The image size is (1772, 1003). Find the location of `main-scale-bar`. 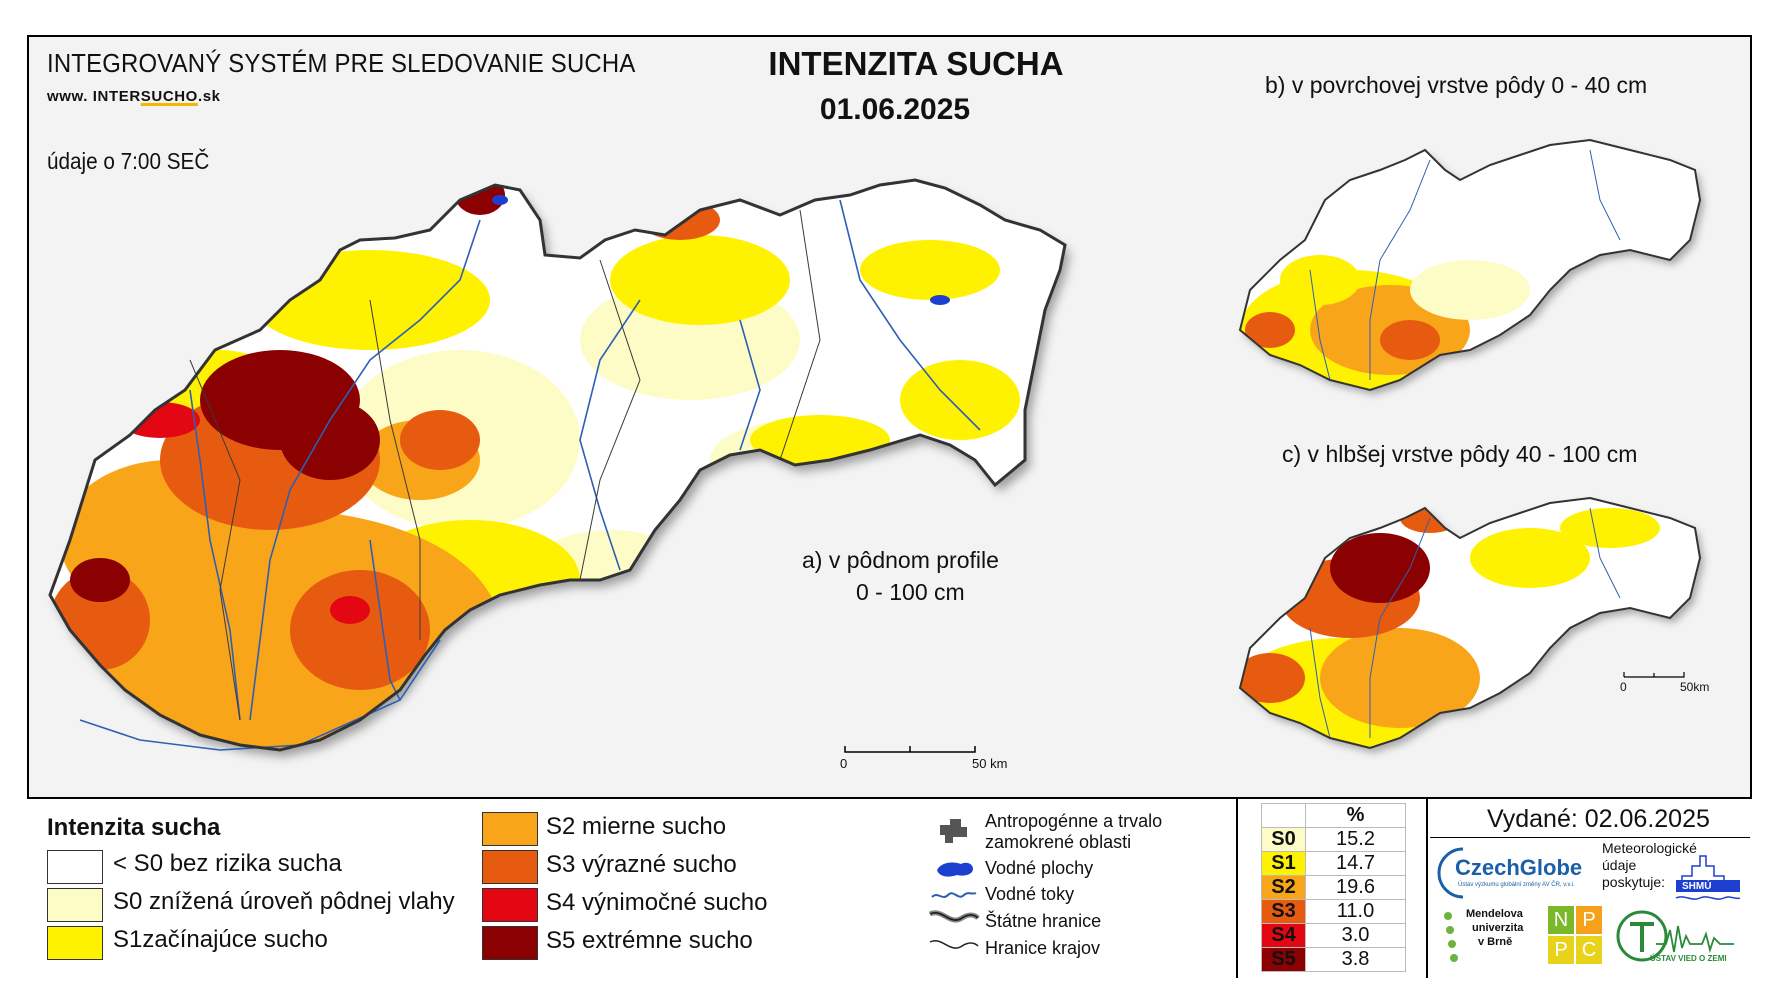

main-scale-bar is located at coordinates (910, 749).